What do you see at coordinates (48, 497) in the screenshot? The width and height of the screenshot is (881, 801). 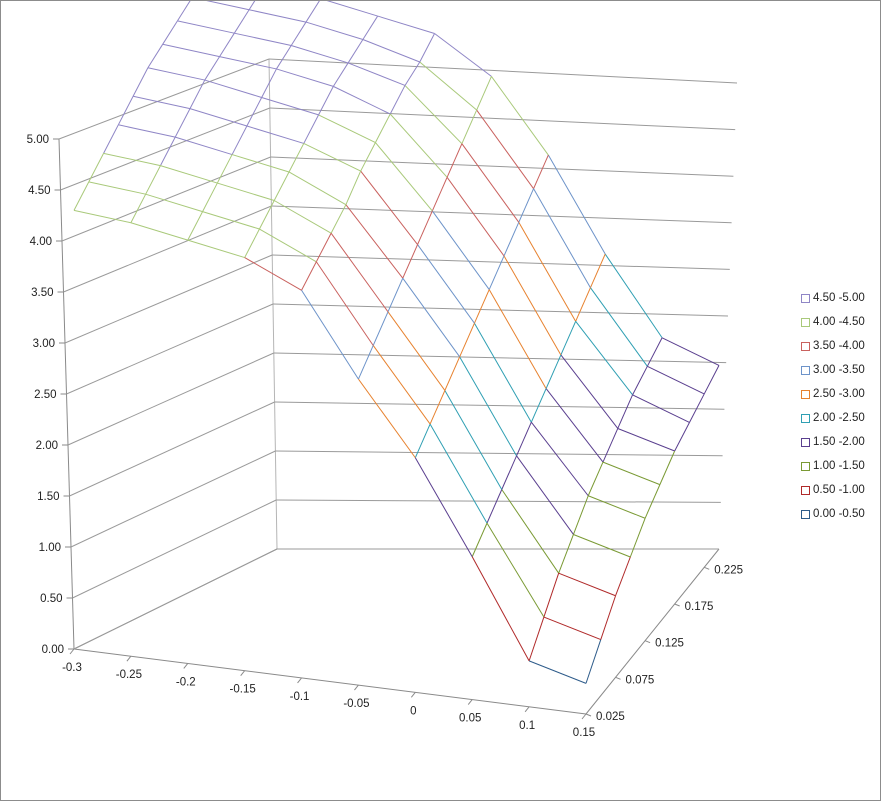 I see `z-tick-label: 1.50` at bounding box center [48, 497].